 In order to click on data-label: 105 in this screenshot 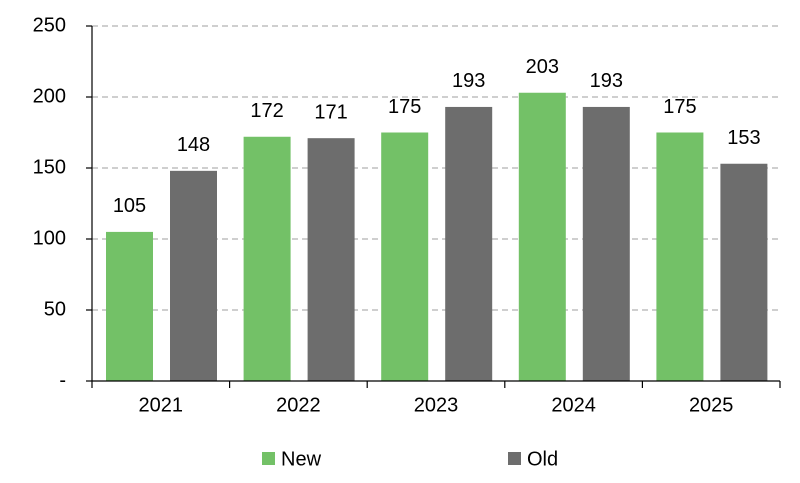, I will do `click(129, 206)`.